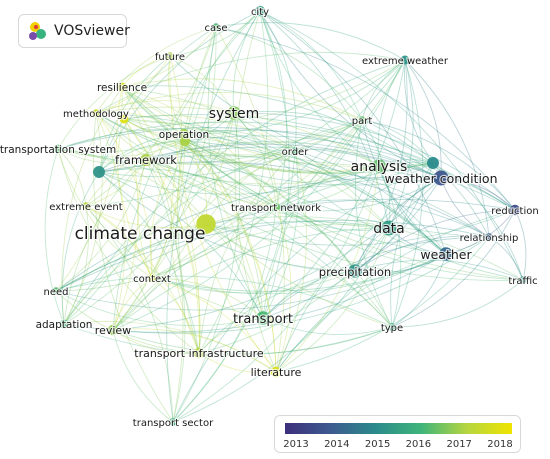 This screenshot has width=550, height=459. I want to click on term-label-adaptation: adaptation, so click(63, 325).